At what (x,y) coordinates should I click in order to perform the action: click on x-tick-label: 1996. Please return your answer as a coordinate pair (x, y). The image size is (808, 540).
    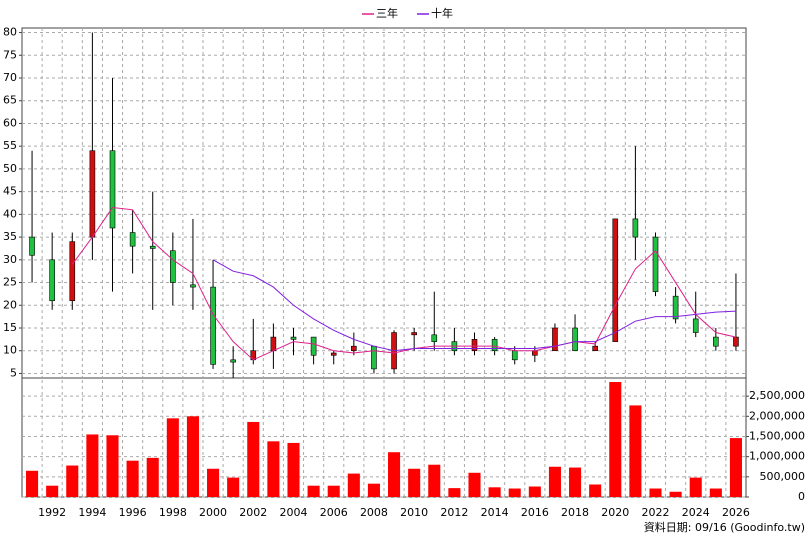
    Looking at the image, I should click on (133, 512).